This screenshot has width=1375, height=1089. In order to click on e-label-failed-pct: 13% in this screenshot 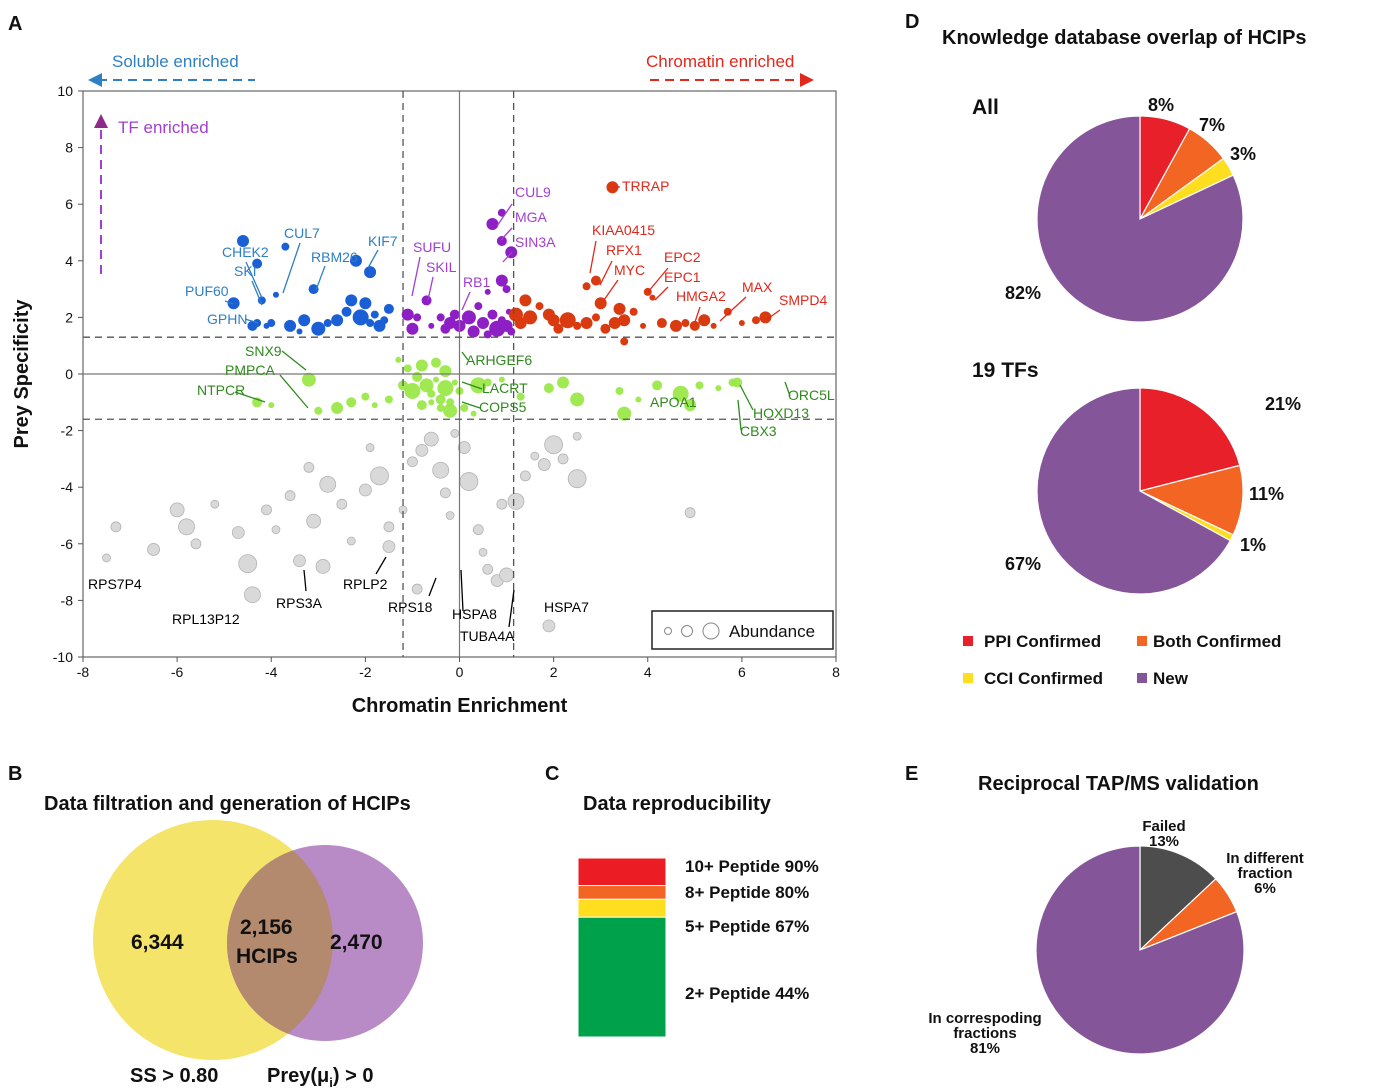, I will do `click(1164, 841)`.